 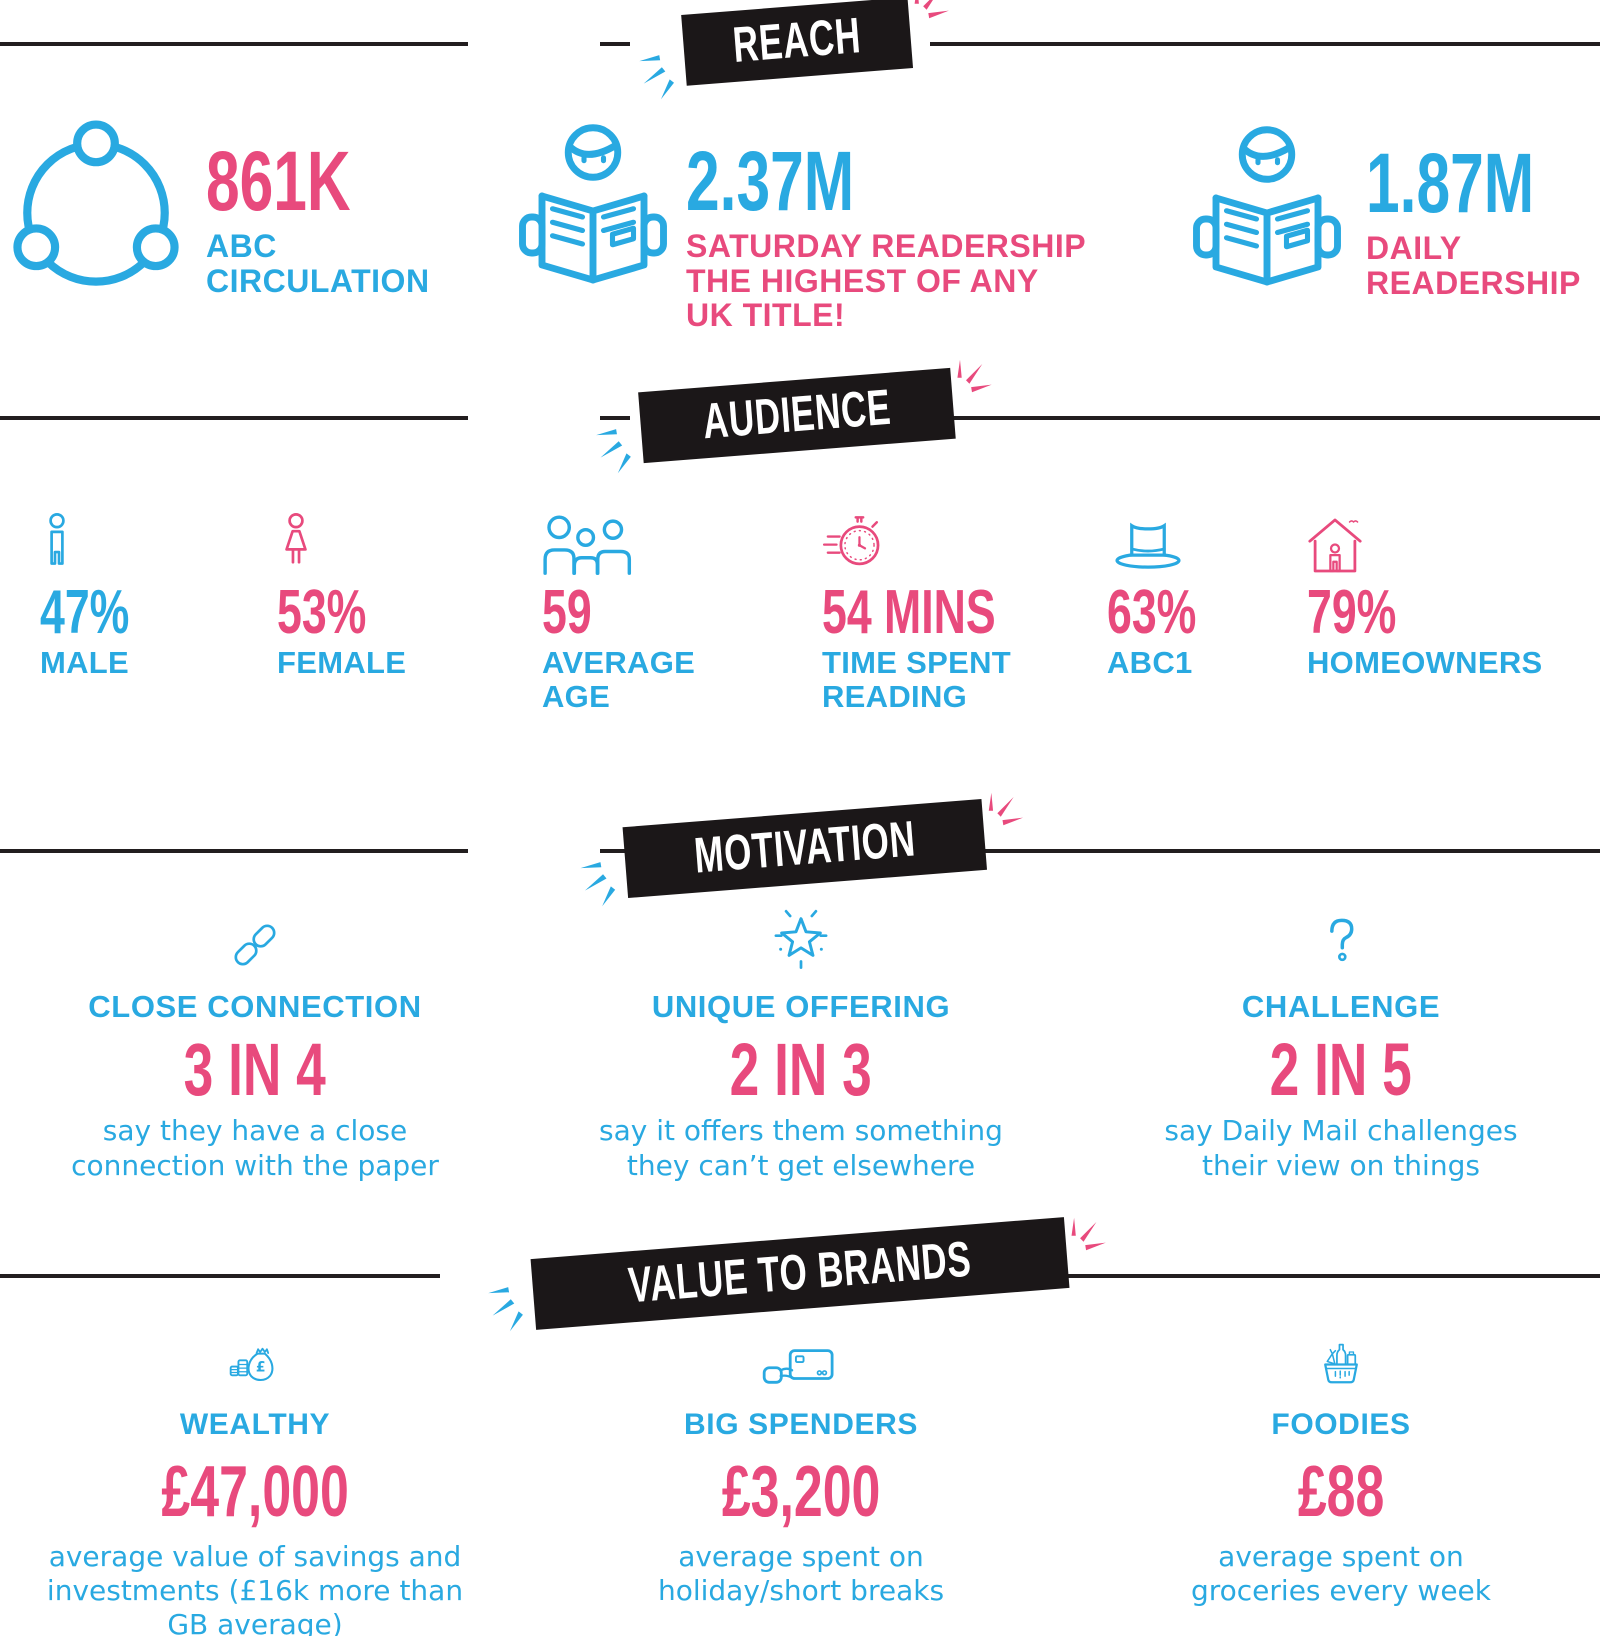 What do you see at coordinates (255, 1366) in the screenshot?
I see `money-bag-icon` at bounding box center [255, 1366].